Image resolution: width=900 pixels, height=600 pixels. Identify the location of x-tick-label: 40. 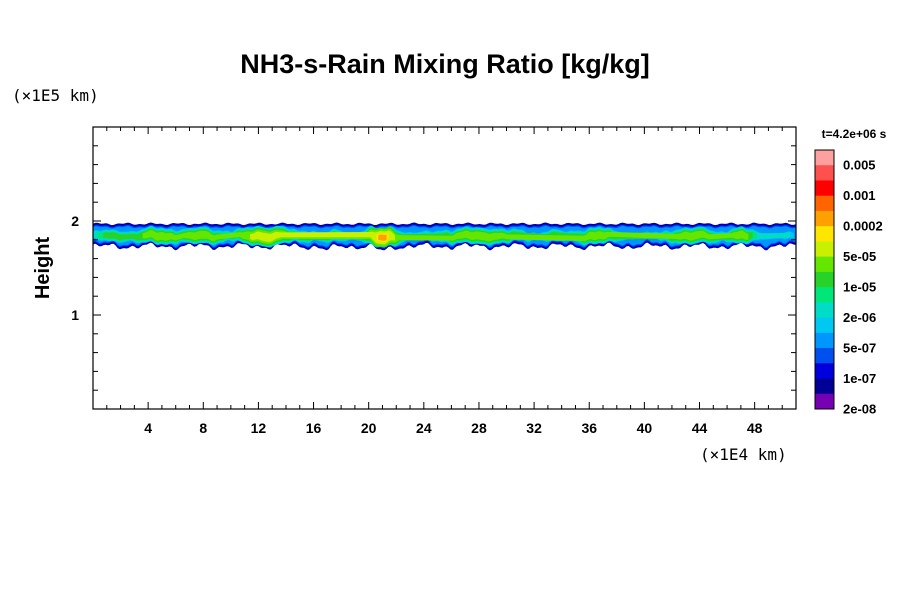
(645, 428).